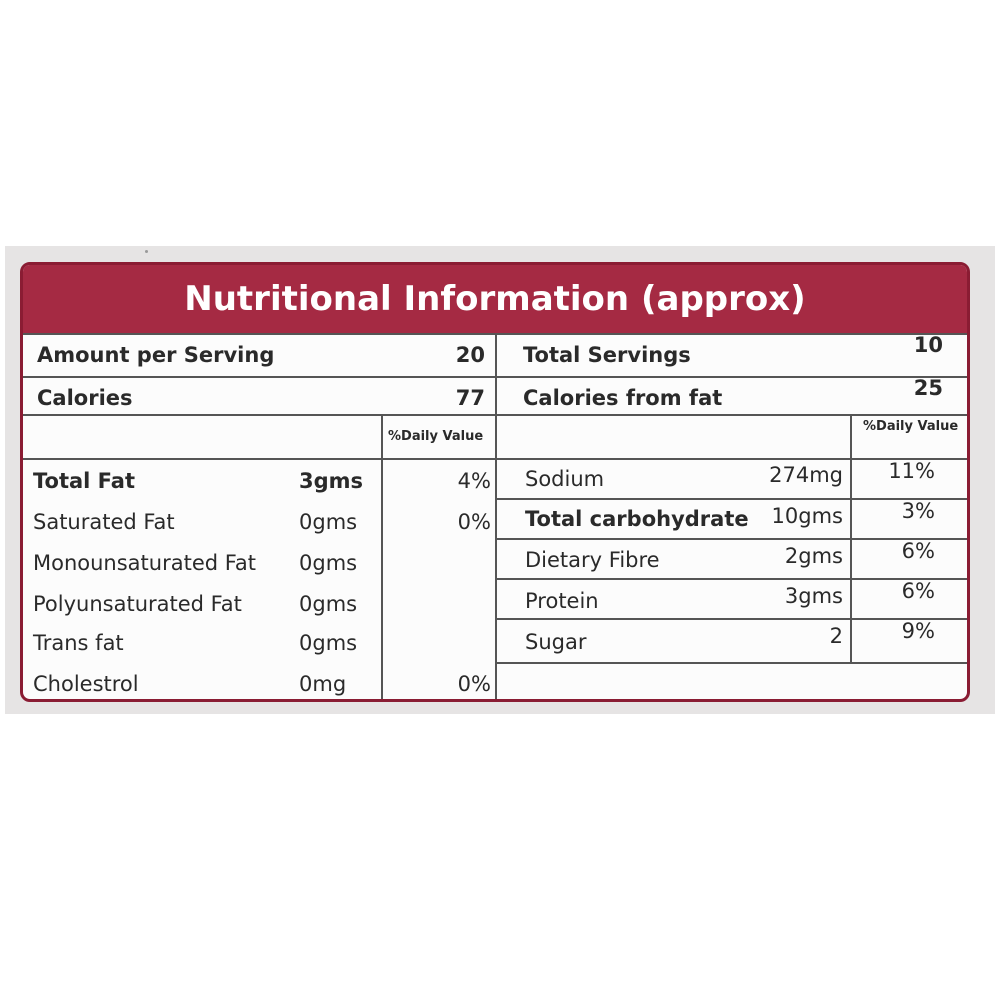 Image resolution: width=1000 pixels, height=1000 pixels. What do you see at coordinates (562, 601) in the screenshot?
I see `nutrient-name: Protein` at bounding box center [562, 601].